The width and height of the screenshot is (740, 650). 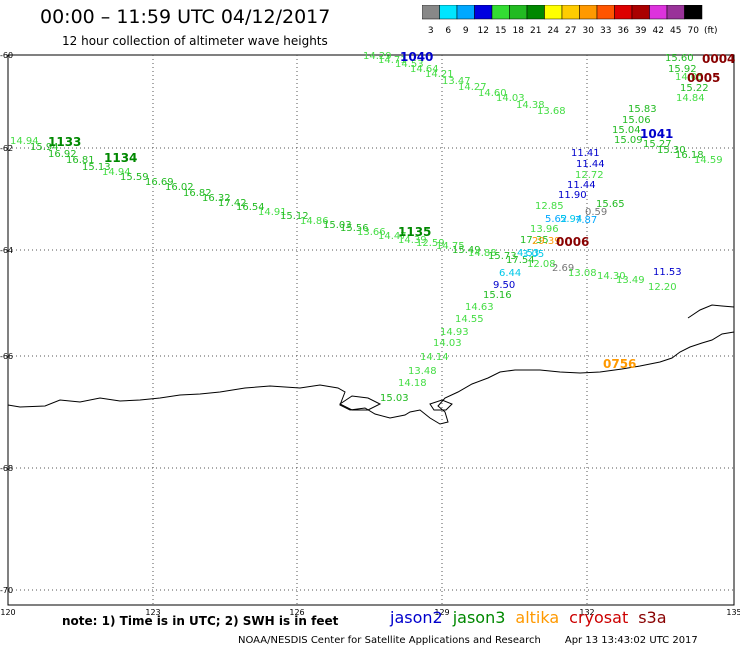 I want to click on swh-reading: 12.20, so click(x=662, y=287).